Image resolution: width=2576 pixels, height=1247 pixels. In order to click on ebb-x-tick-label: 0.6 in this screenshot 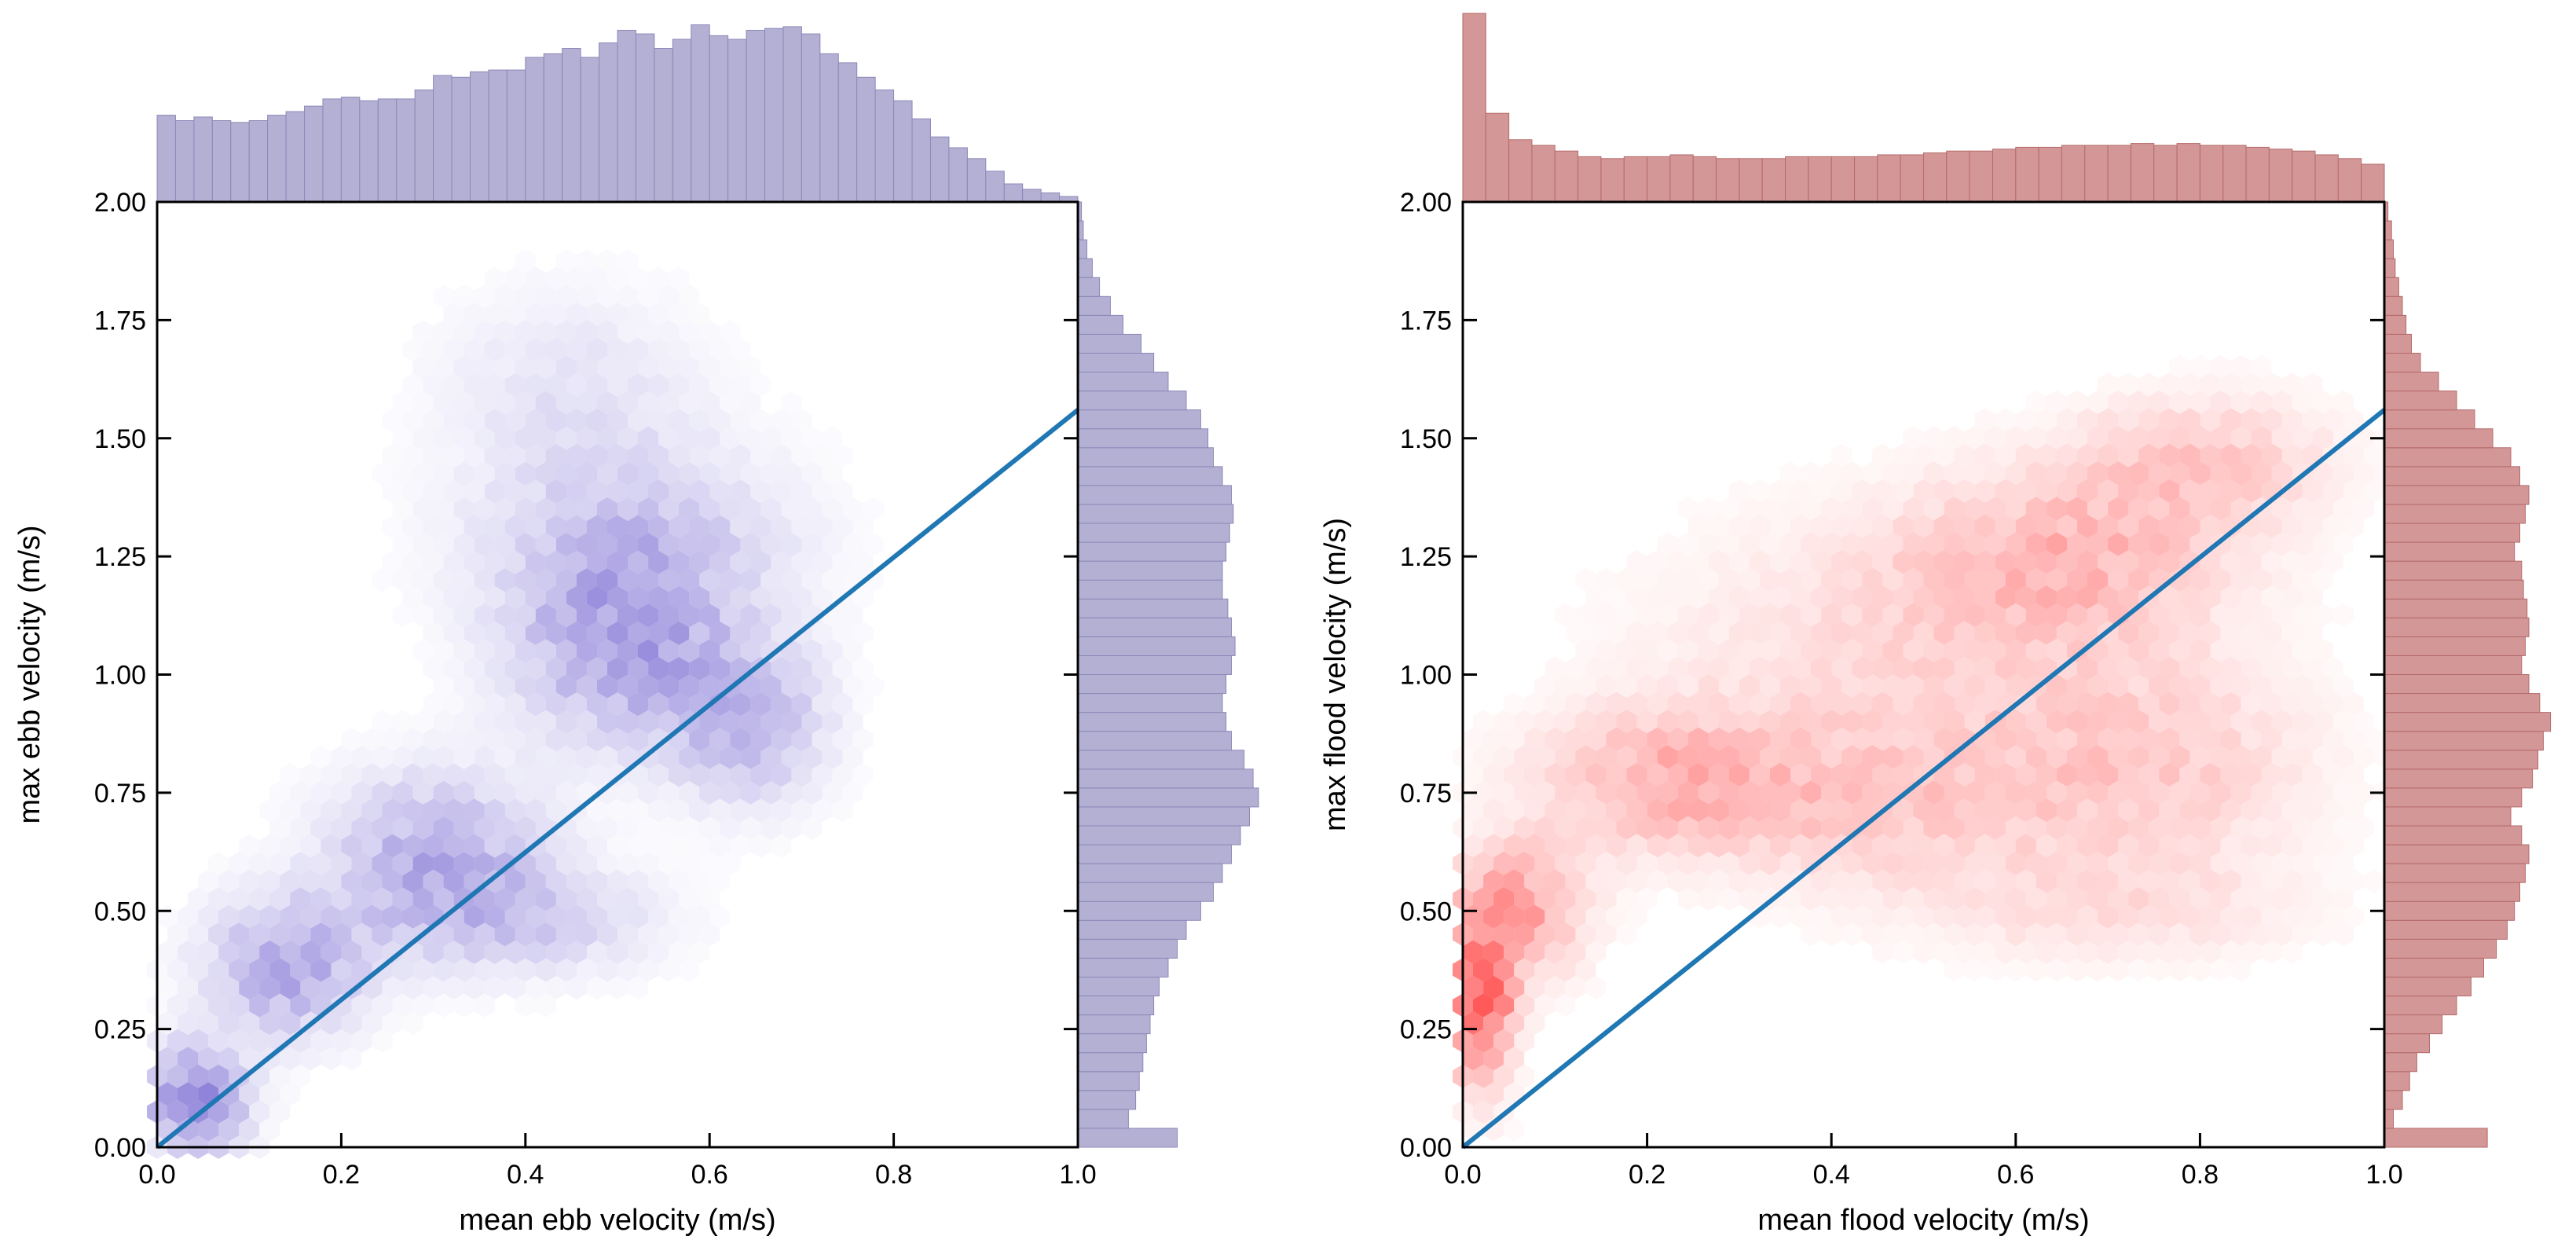, I will do `click(709, 1175)`.